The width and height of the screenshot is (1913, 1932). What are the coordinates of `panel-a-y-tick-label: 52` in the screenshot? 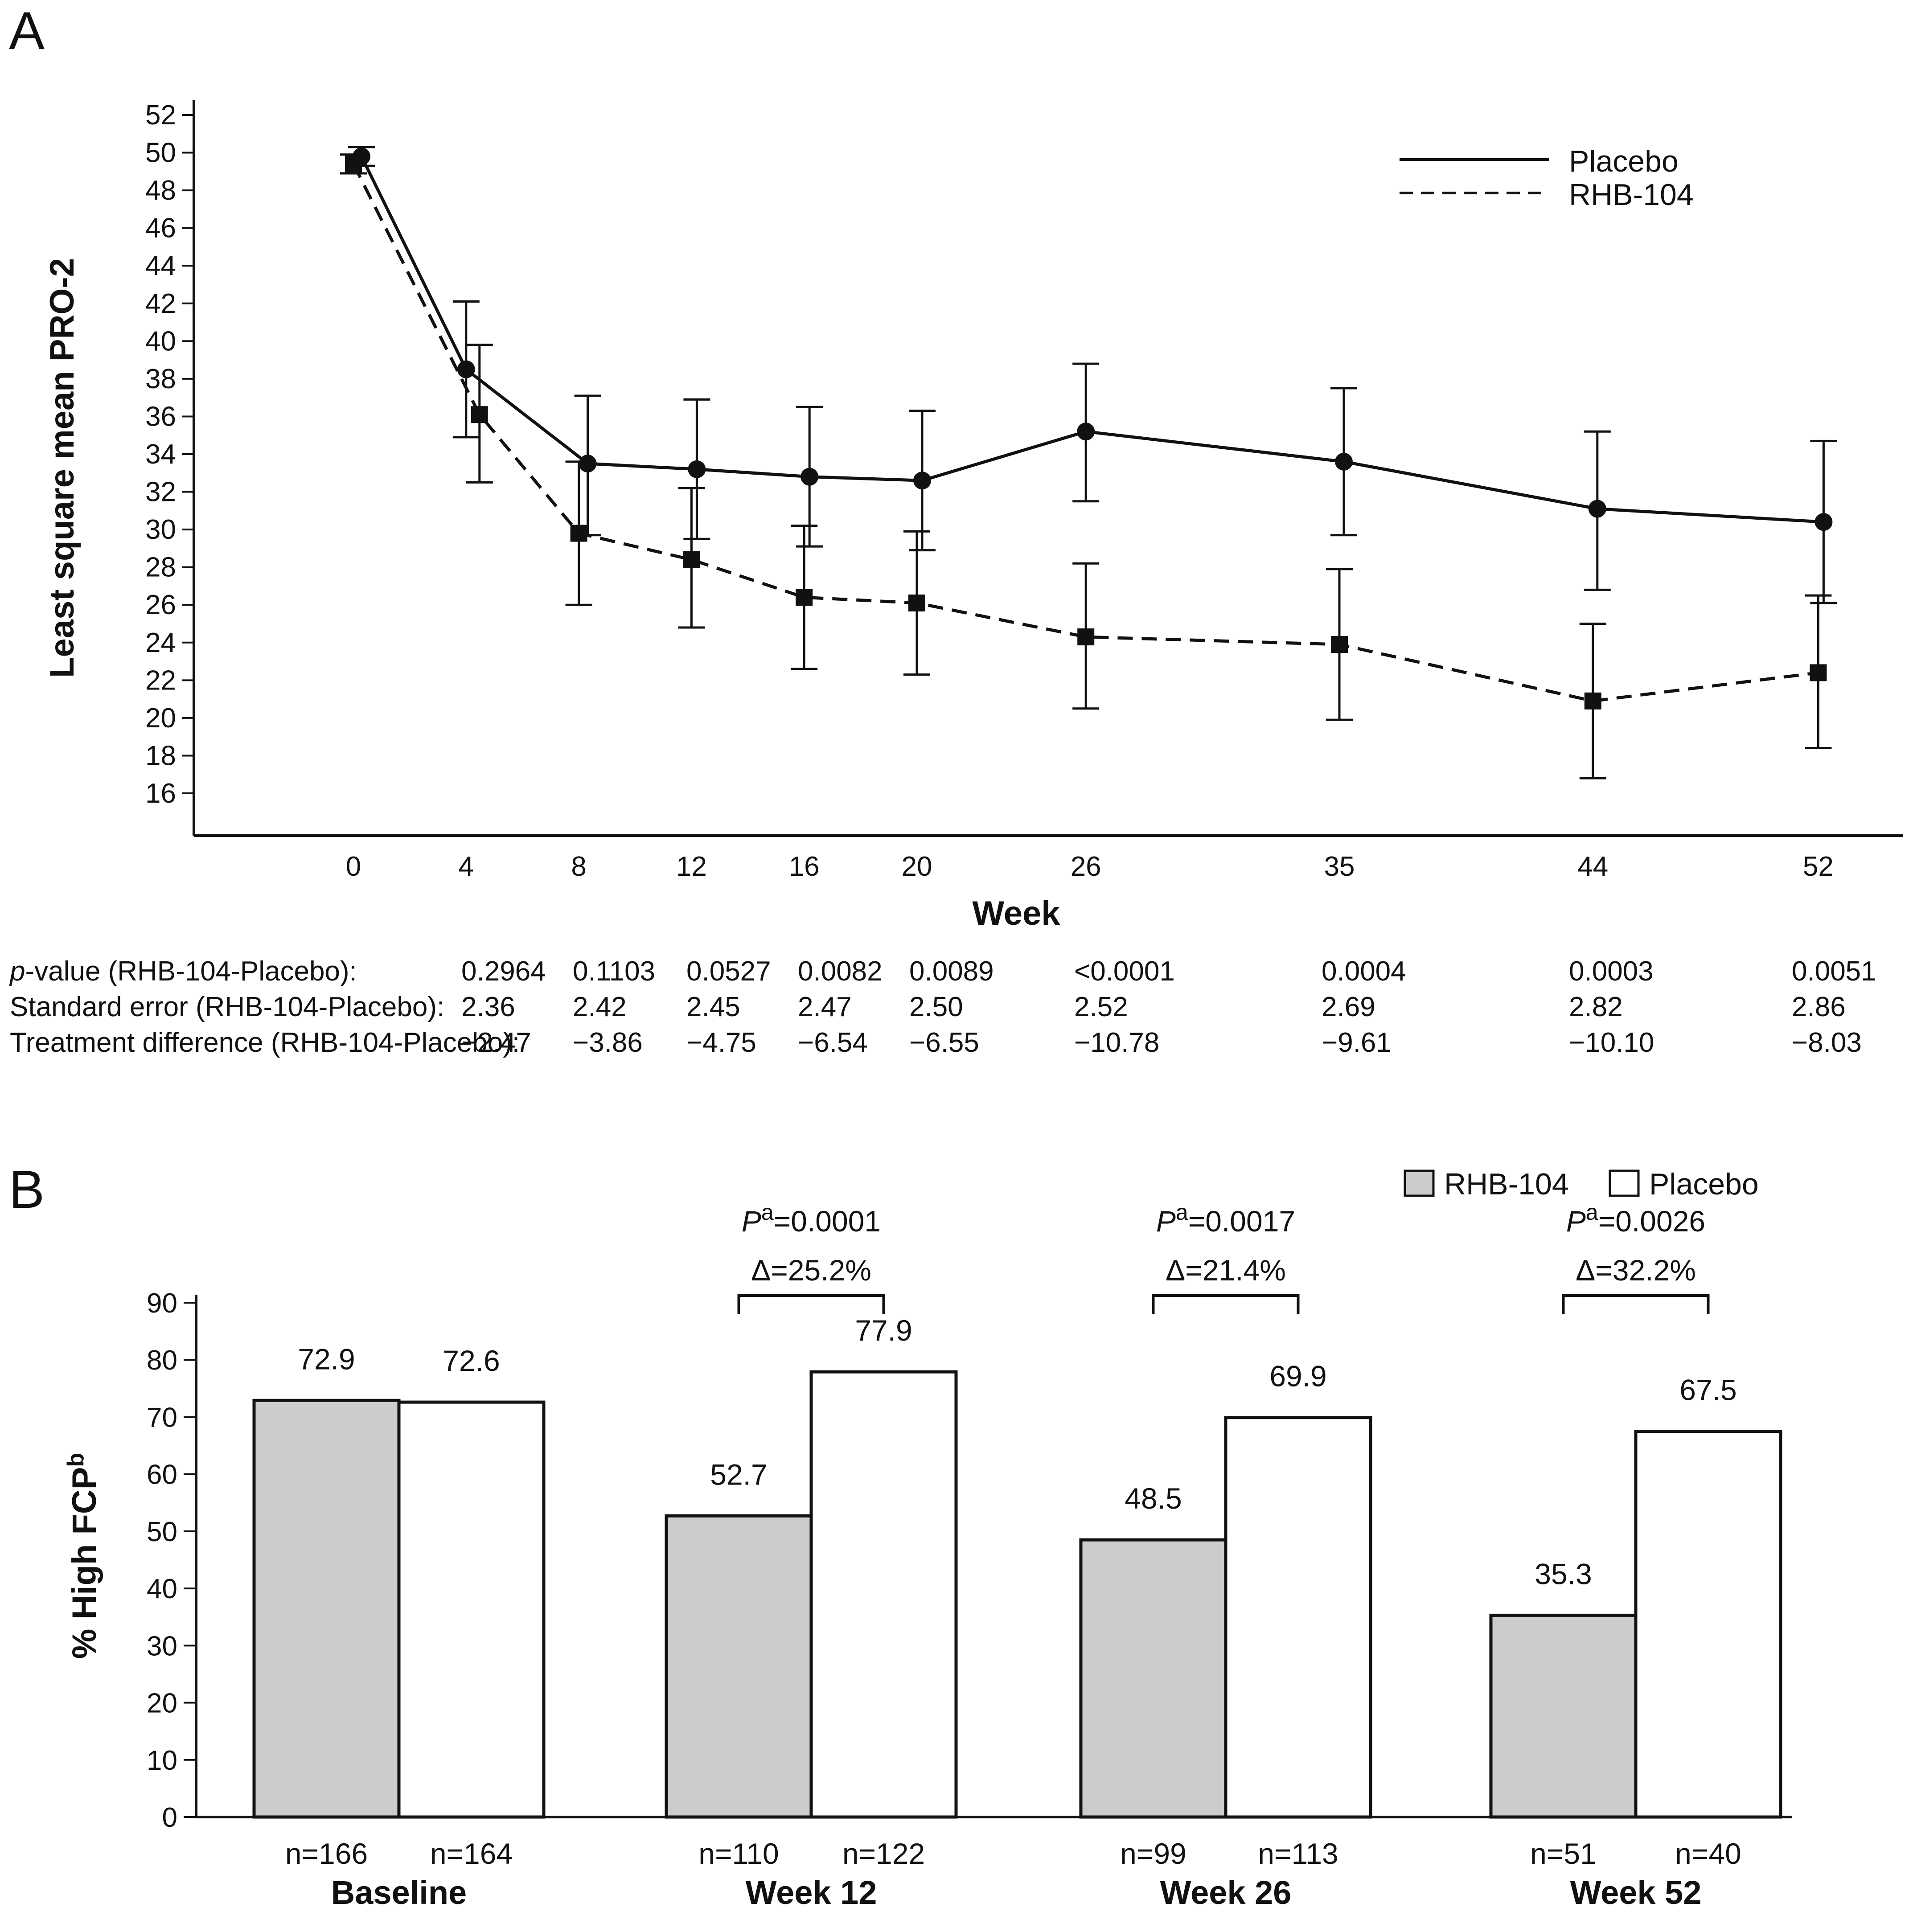 It's located at (160, 115).